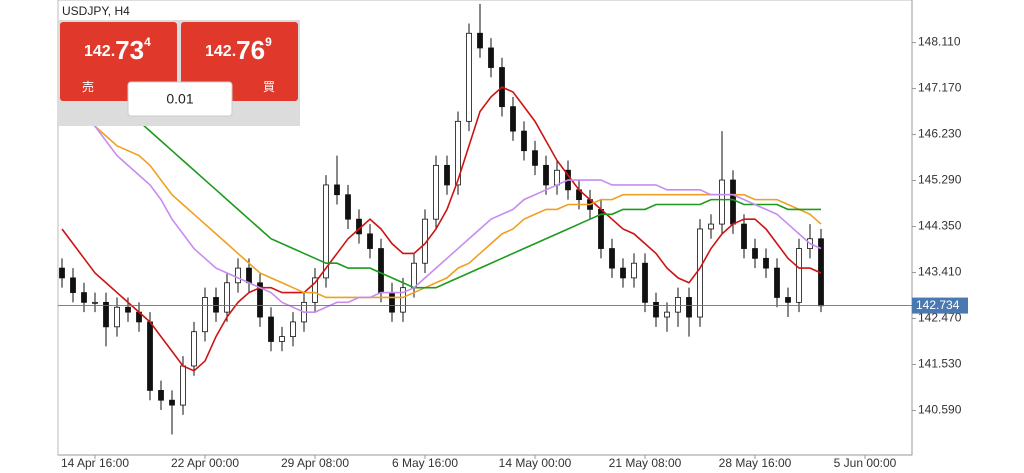 The height and width of the screenshot is (473, 1024). Describe the element at coordinates (940, 180) in the screenshot. I see `y-tick-label: 145.290` at that location.